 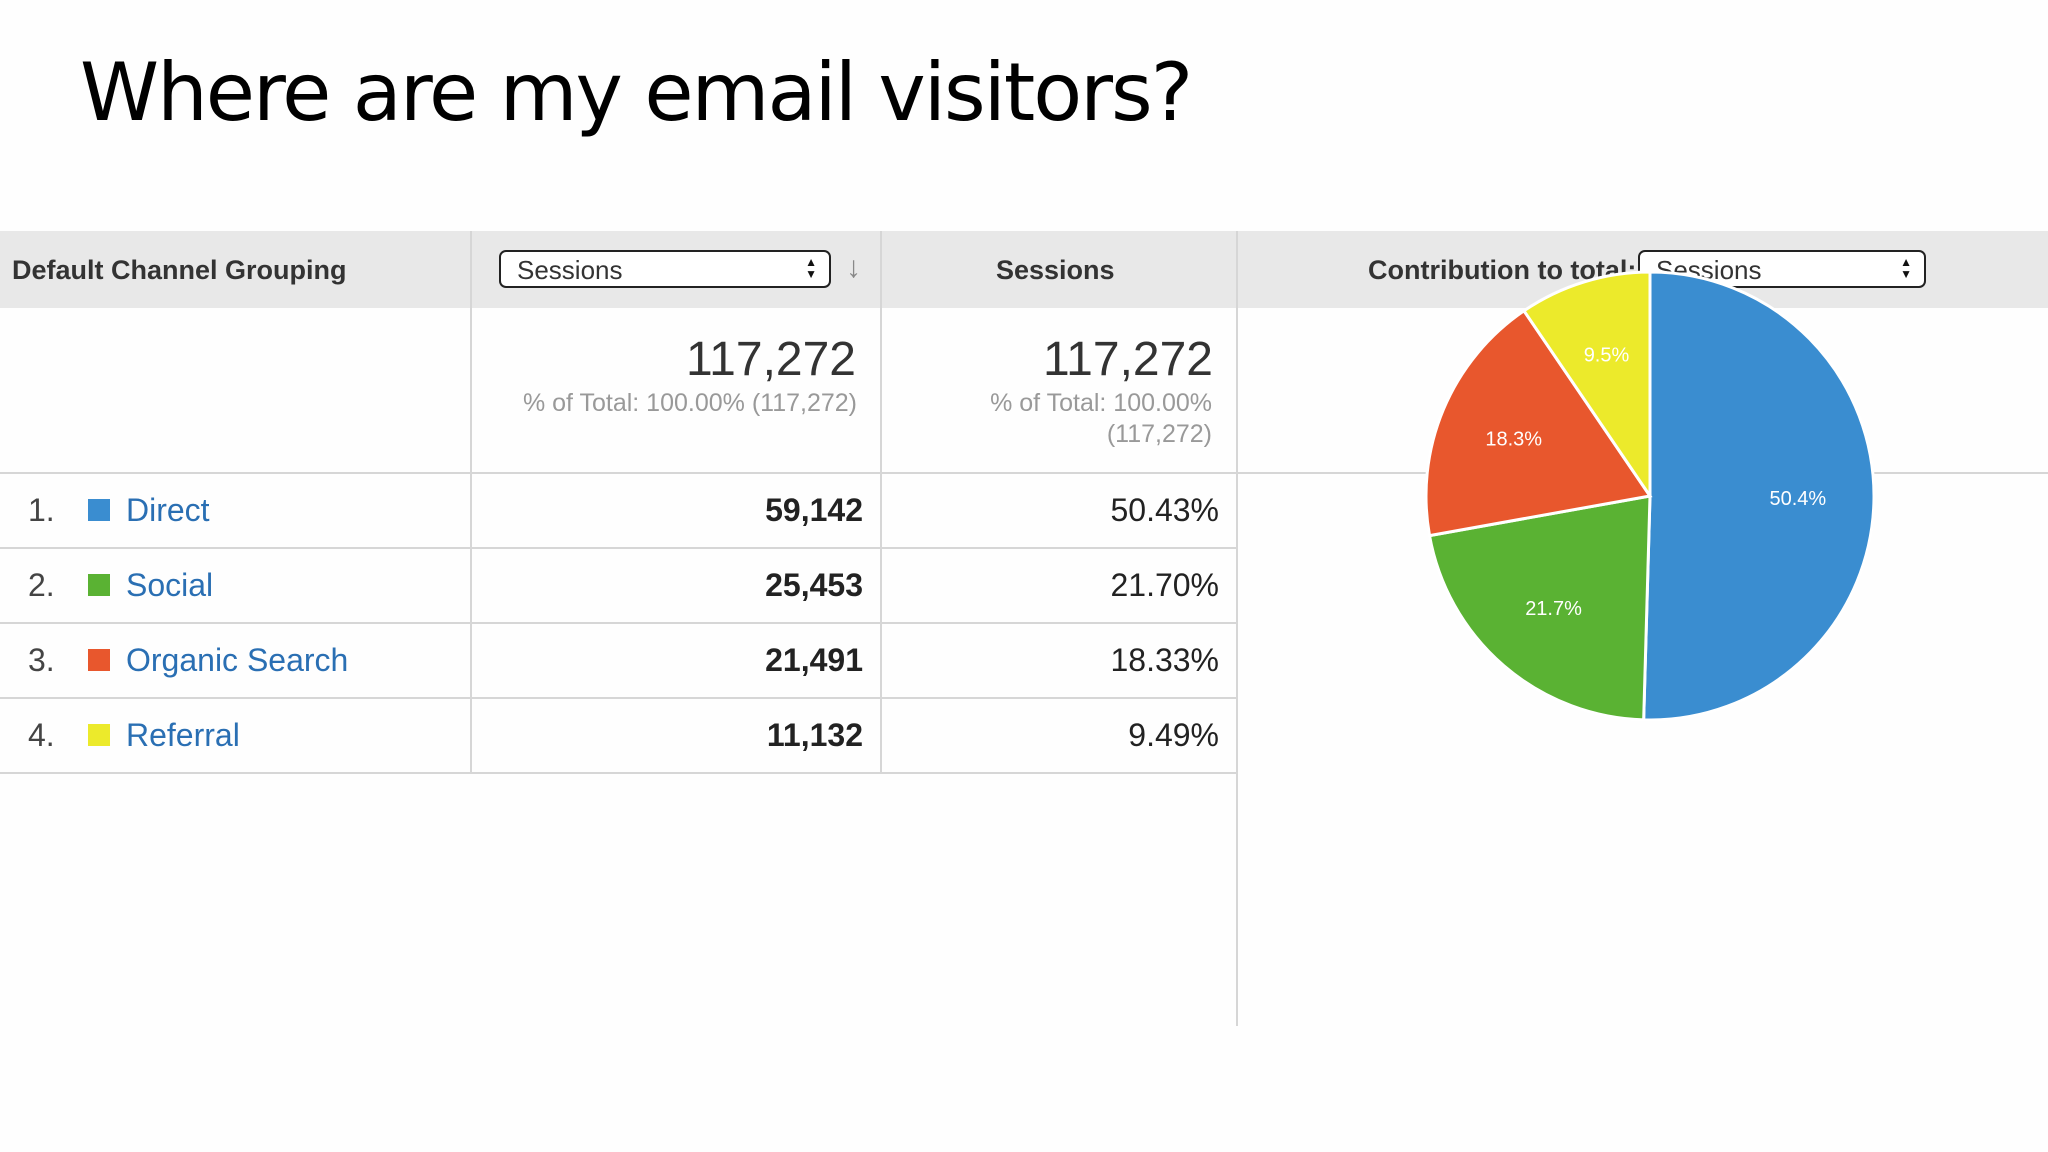 I want to click on row-sessions-value: 25,453, so click(x=814, y=585).